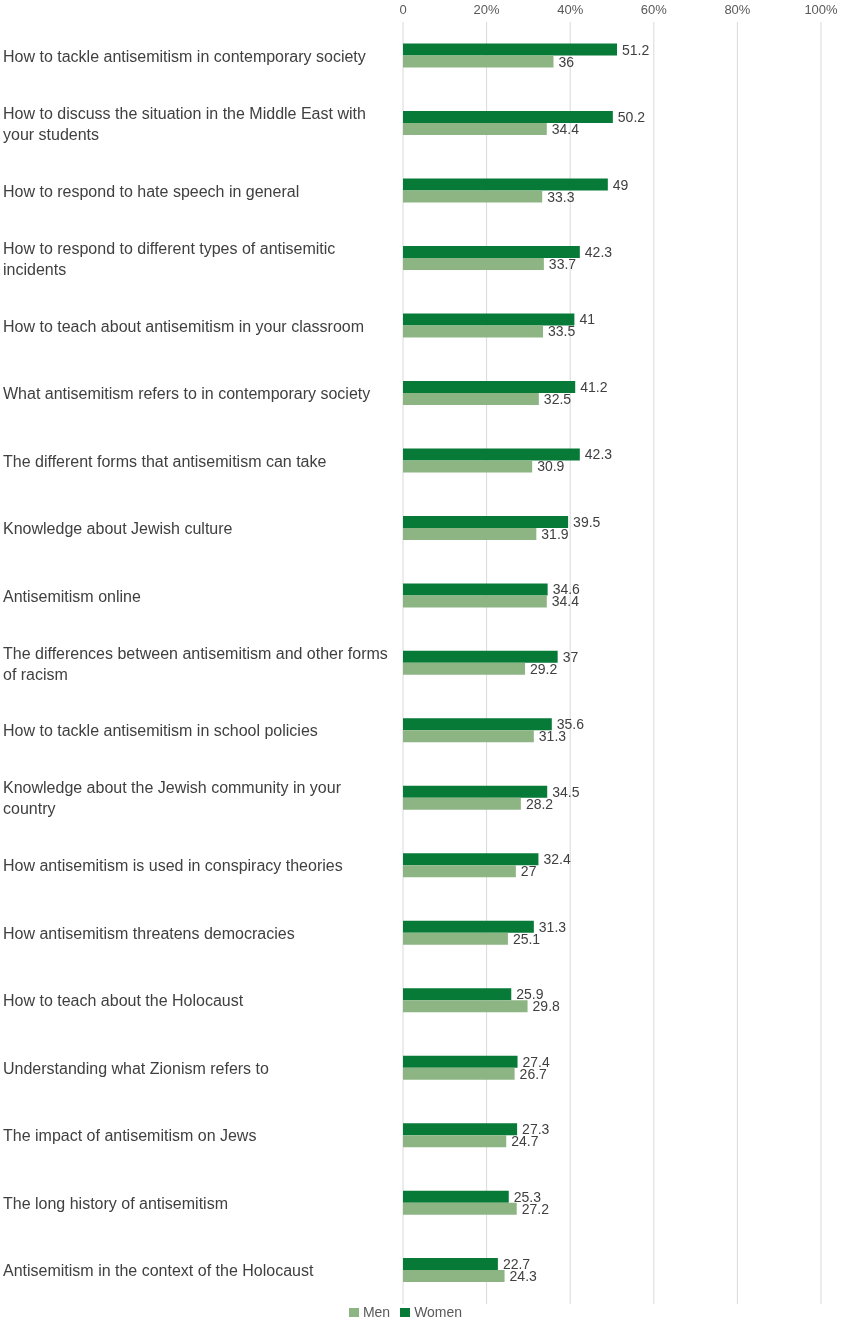 This screenshot has height=1317, width=843. What do you see at coordinates (594, 386) in the screenshot?
I see `data-label: 41.2` at bounding box center [594, 386].